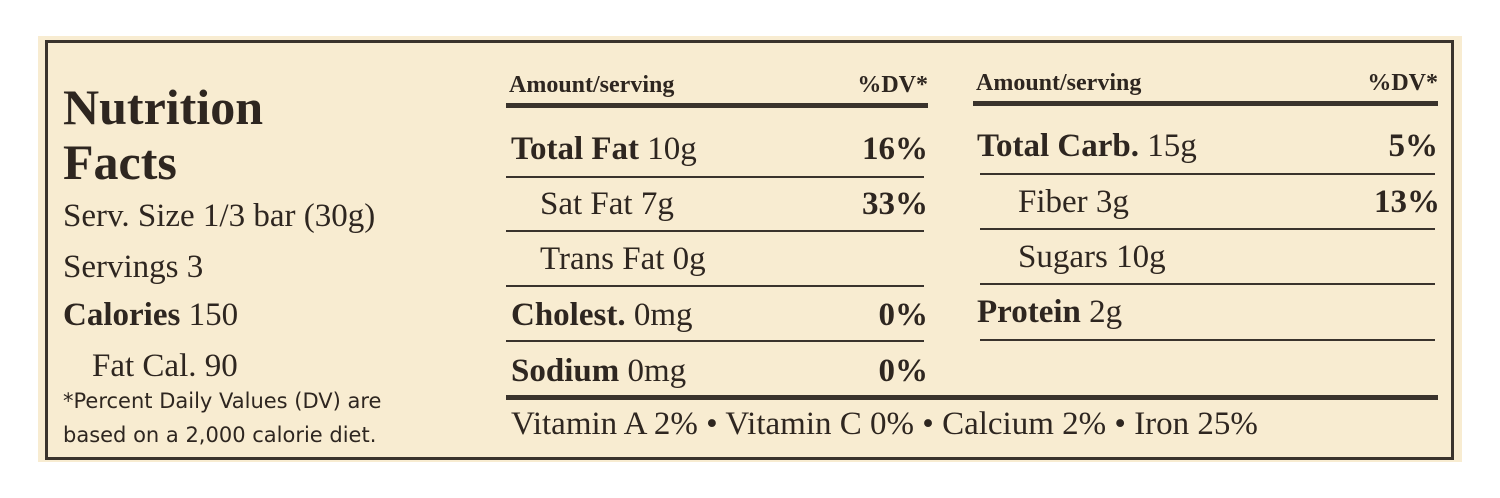 The height and width of the screenshot is (498, 1500). What do you see at coordinates (120, 162) in the screenshot?
I see `title: Facts` at bounding box center [120, 162].